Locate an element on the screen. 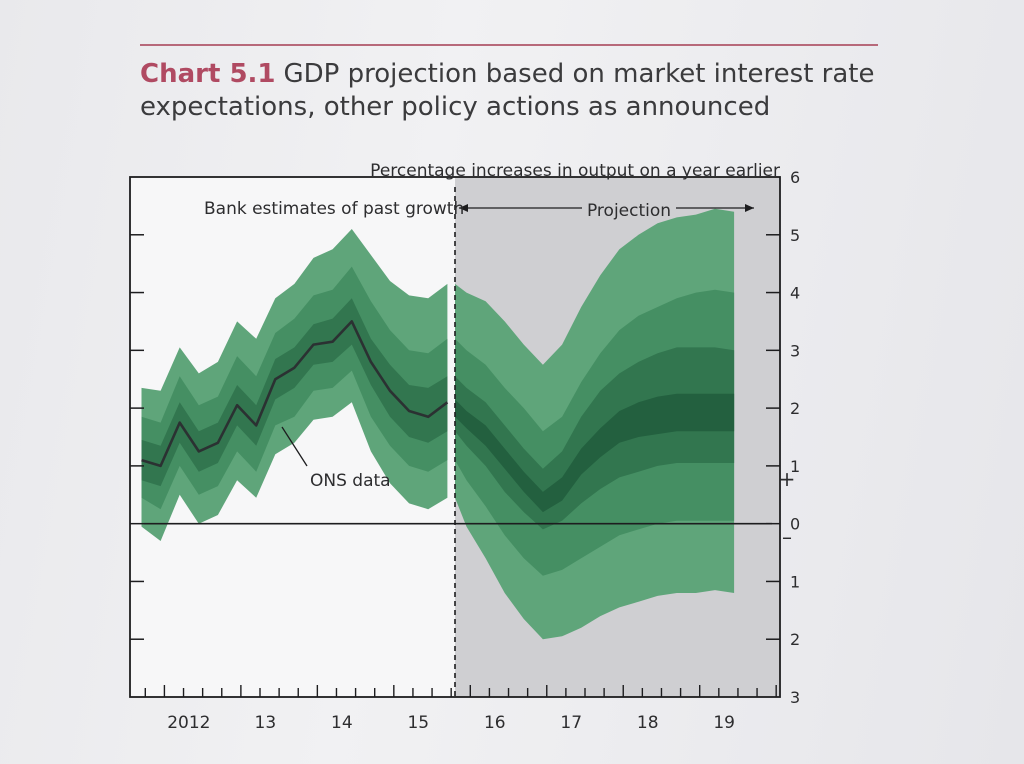 This screenshot has height=764, width=1024. ons-data-line is located at coordinates (295, 394).